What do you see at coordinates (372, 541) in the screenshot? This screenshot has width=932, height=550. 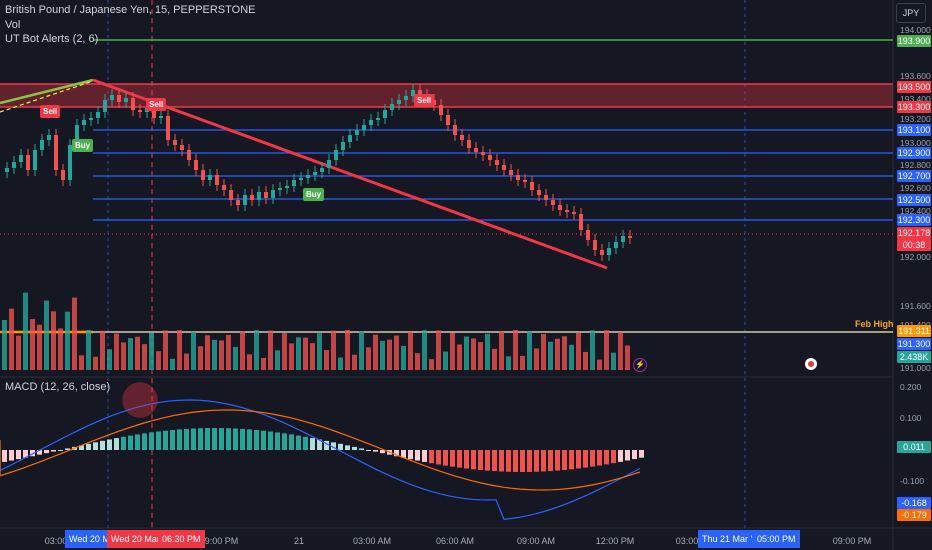 I see `time-tick: 03:00 AM` at bounding box center [372, 541].